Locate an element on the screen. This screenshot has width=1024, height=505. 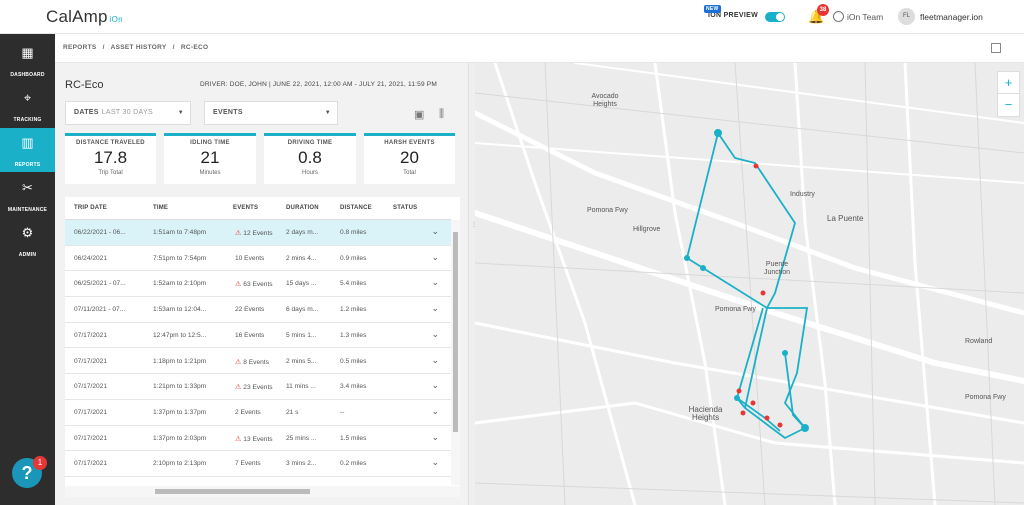
cell-events: ⚠ 8 Events is located at coordinates (252, 362).